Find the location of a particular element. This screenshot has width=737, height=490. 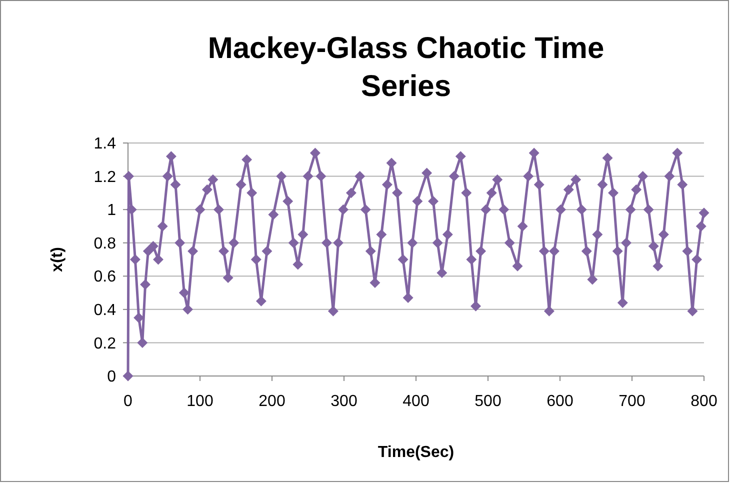

x-tick-label: 800 is located at coordinates (704, 401).